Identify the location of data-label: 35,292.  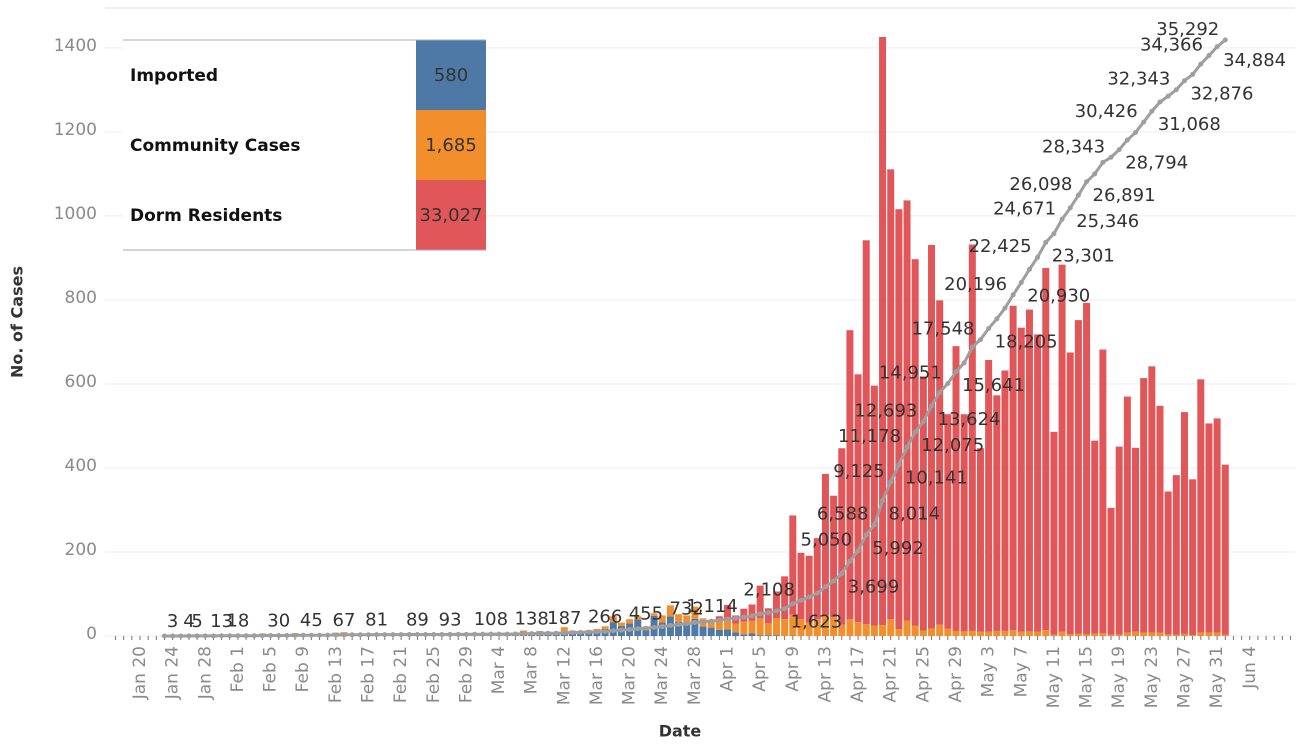
(1187, 29).